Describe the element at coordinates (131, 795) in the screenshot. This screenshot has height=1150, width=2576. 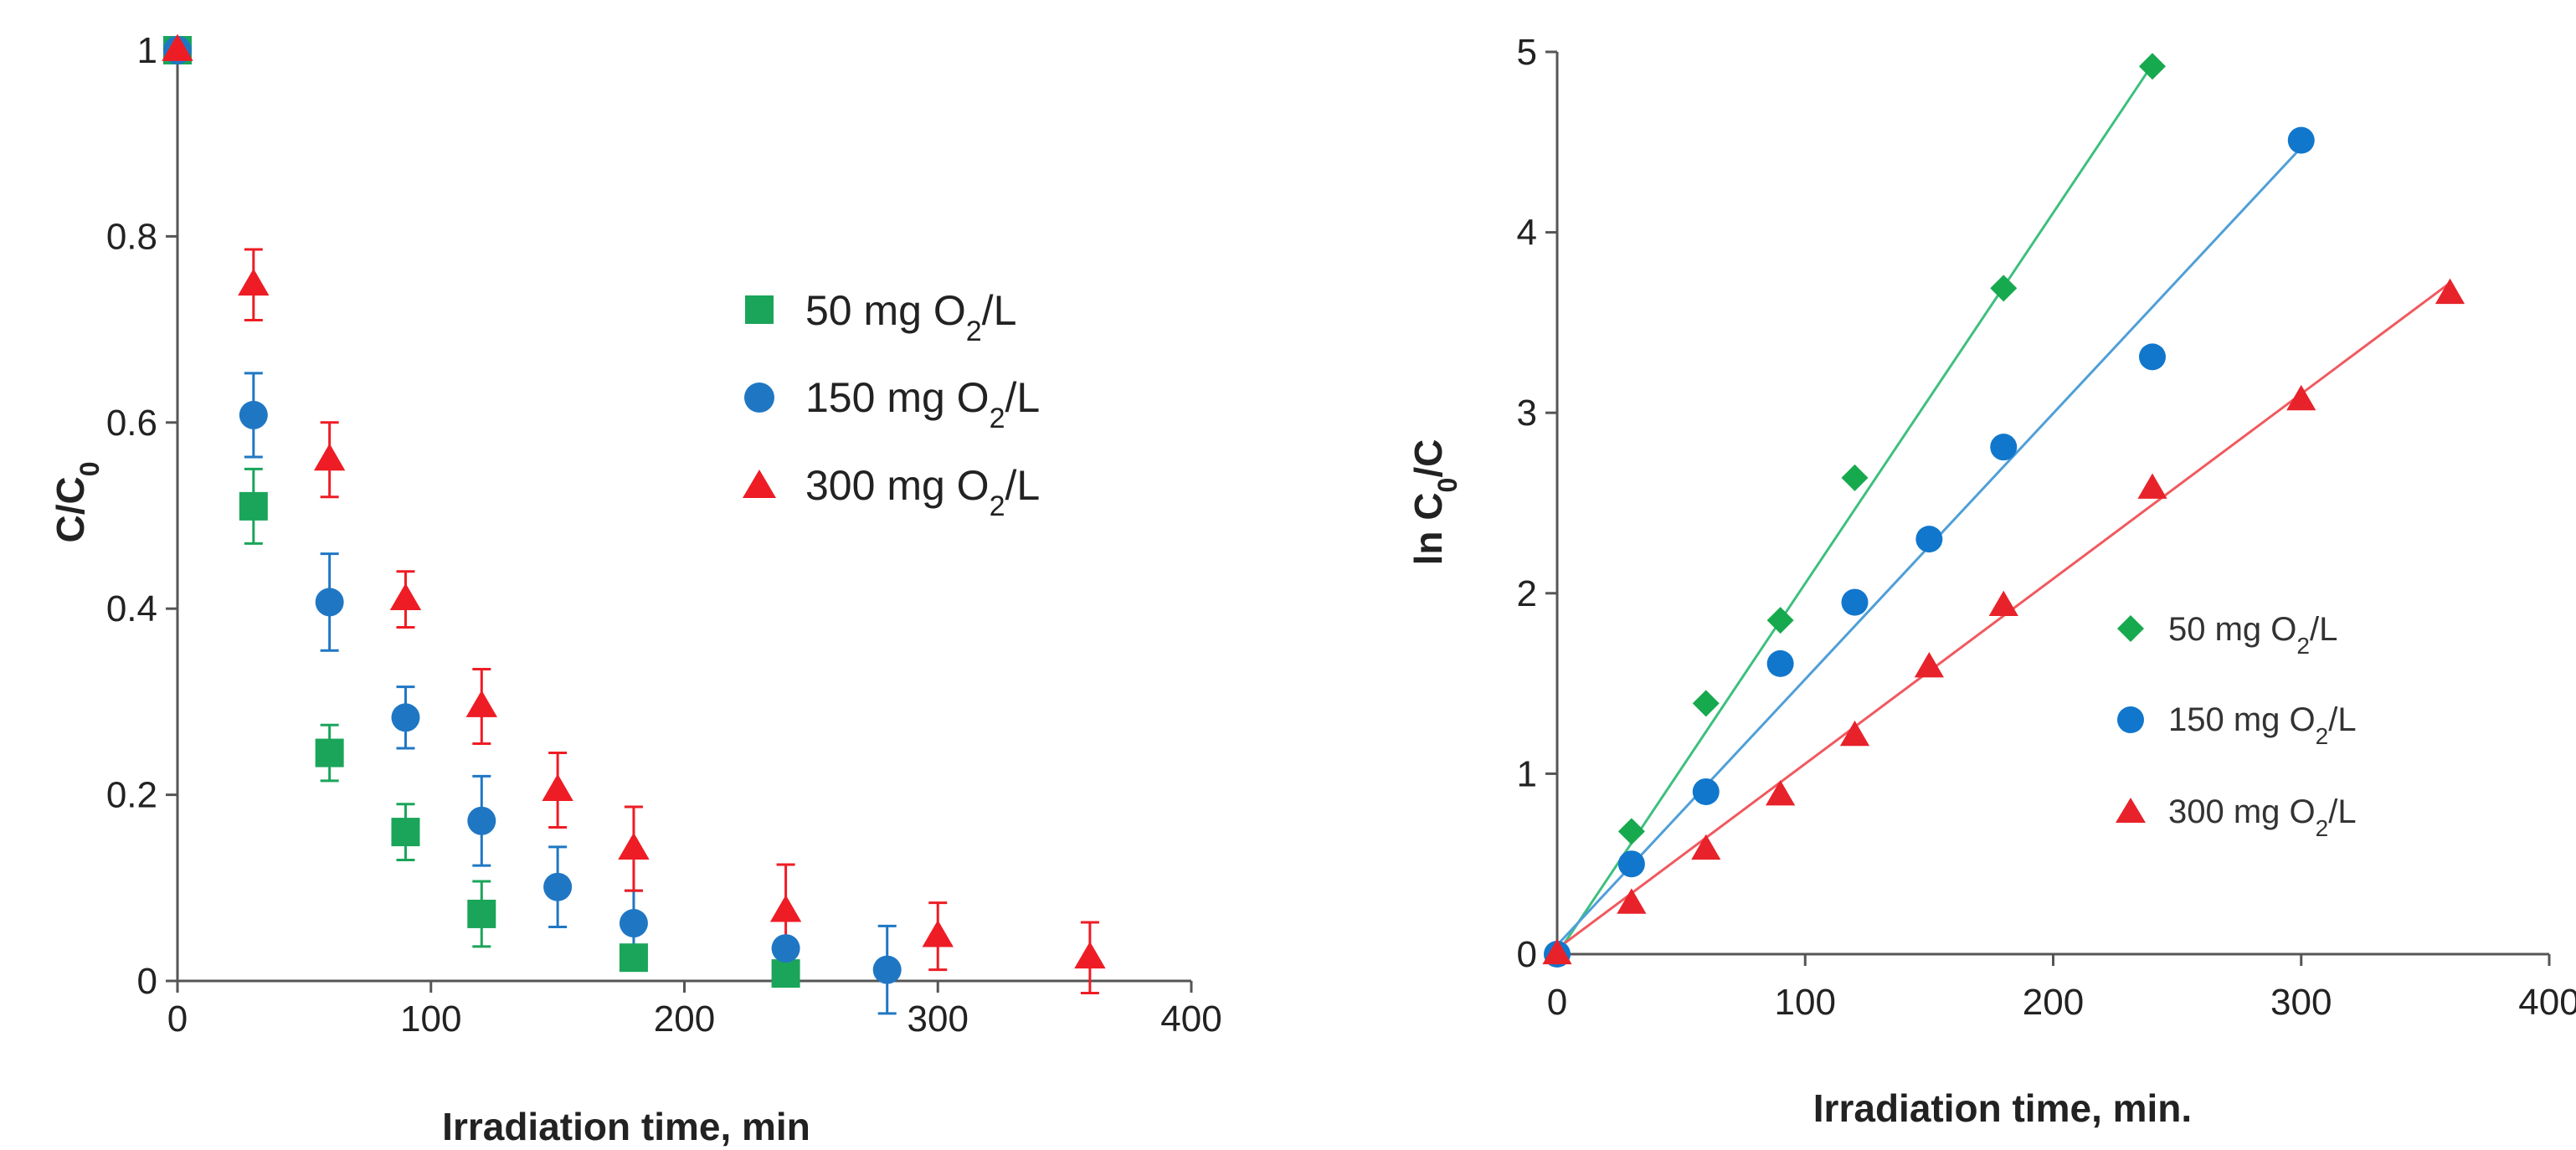
I see `y-tick-label: 0.2` at that location.